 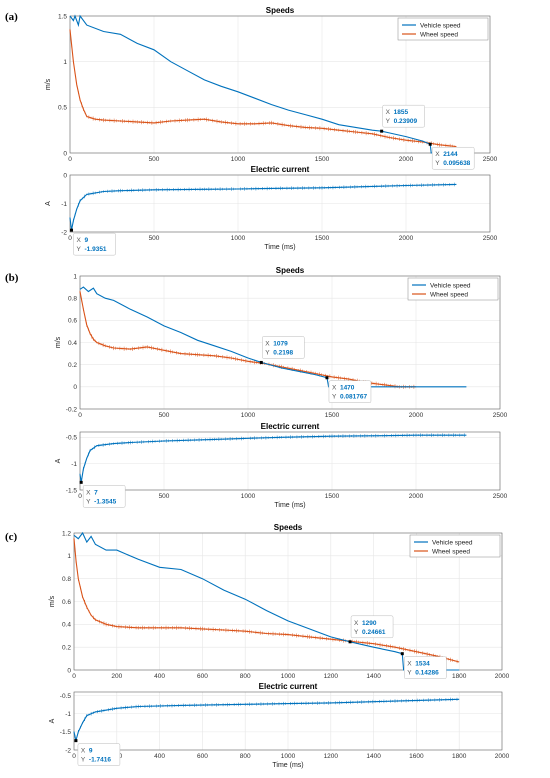 What do you see at coordinates (72, 438) in the screenshot?
I see `panel-2-current-ytick-label: -0.5` at bounding box center [72, 438].